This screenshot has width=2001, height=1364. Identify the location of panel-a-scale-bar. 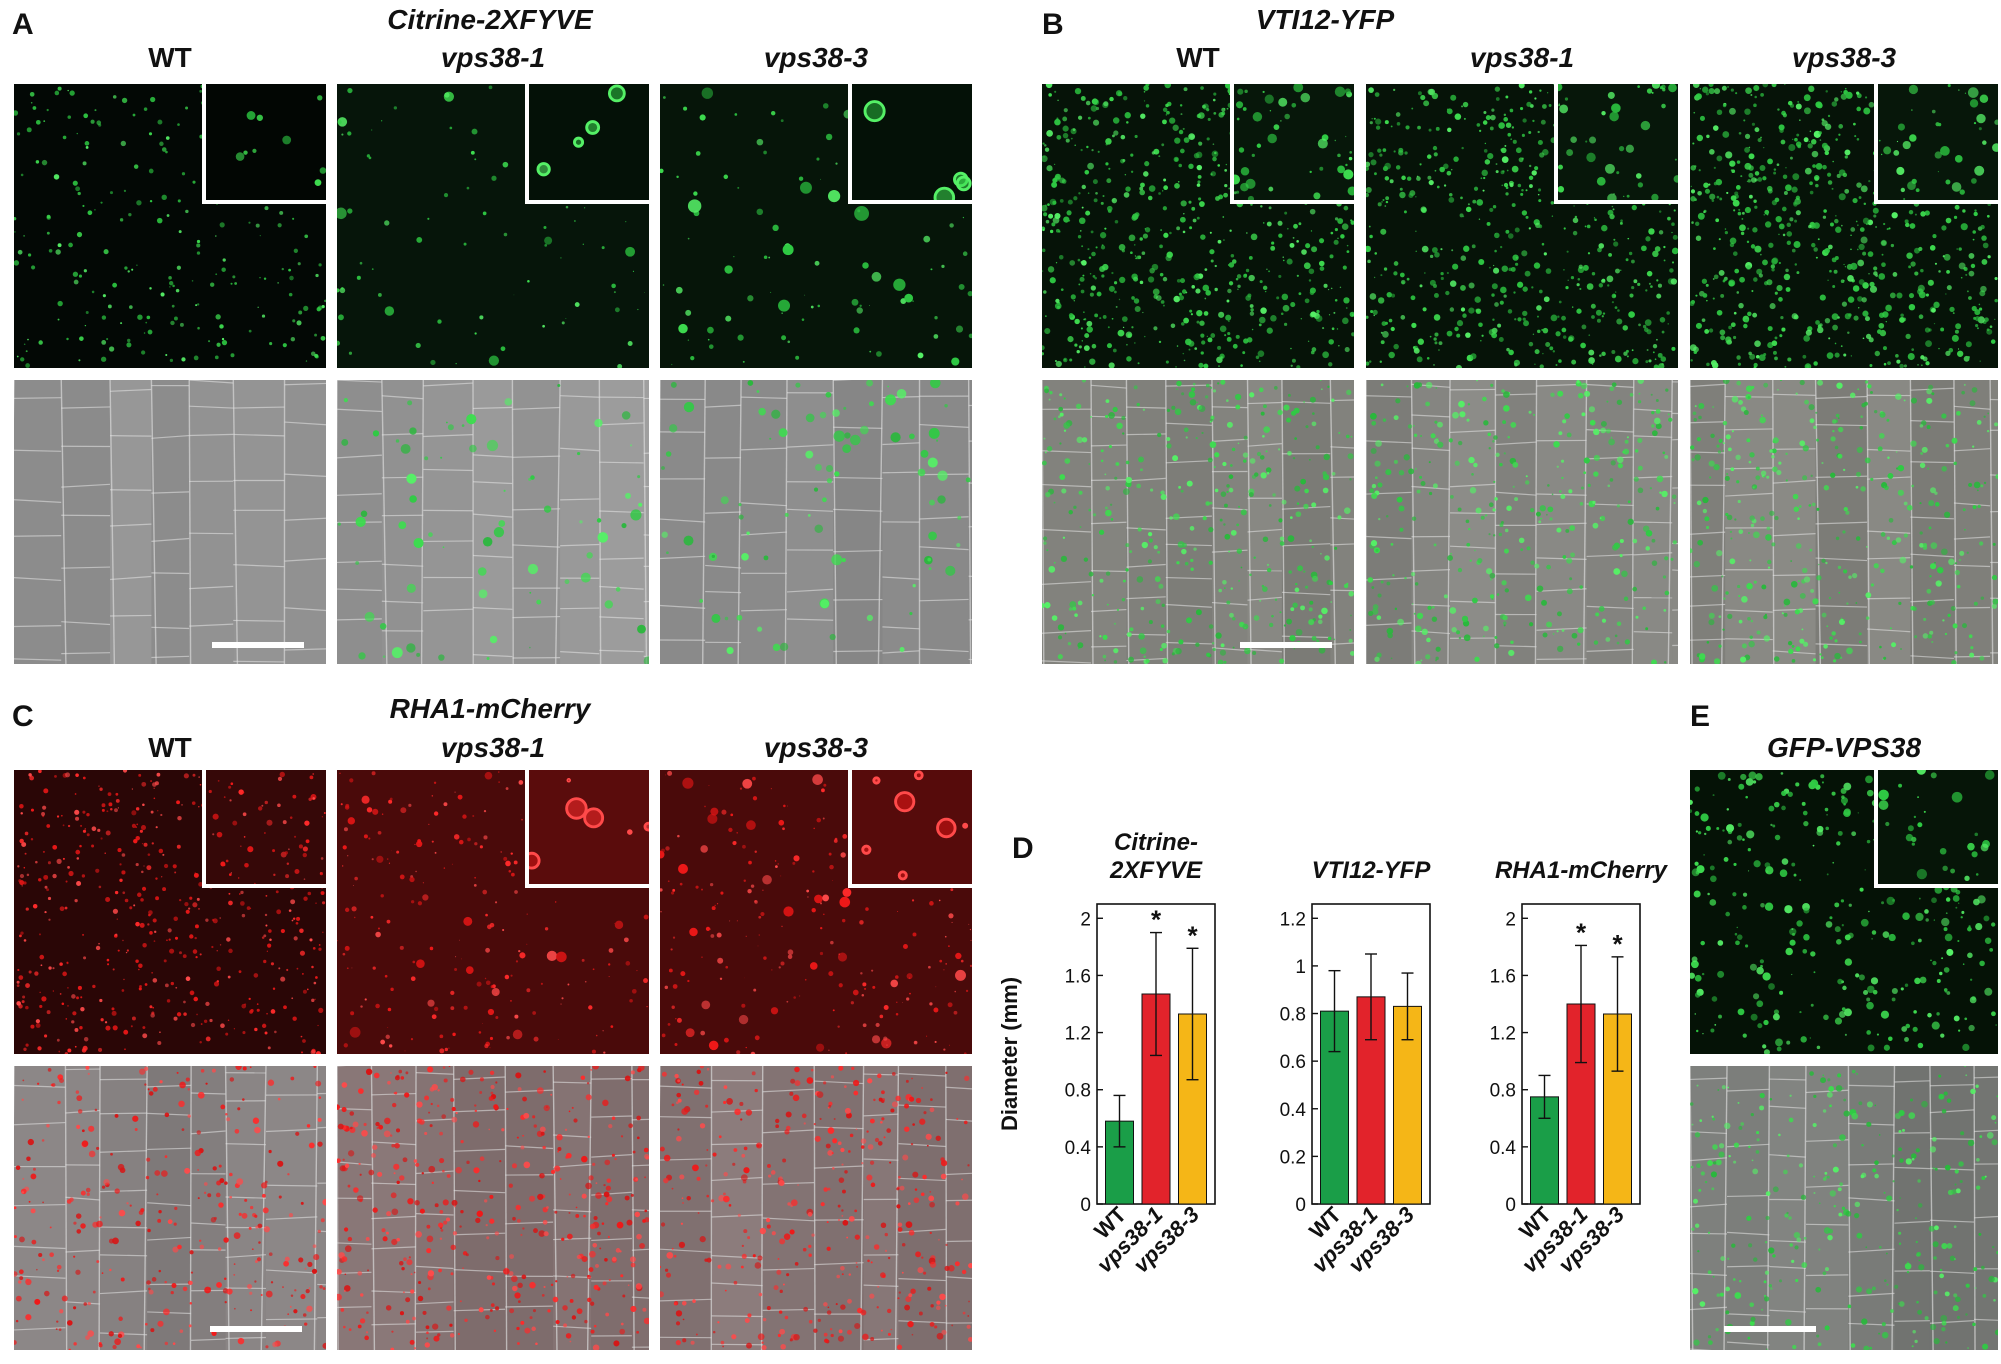
(258, 645).